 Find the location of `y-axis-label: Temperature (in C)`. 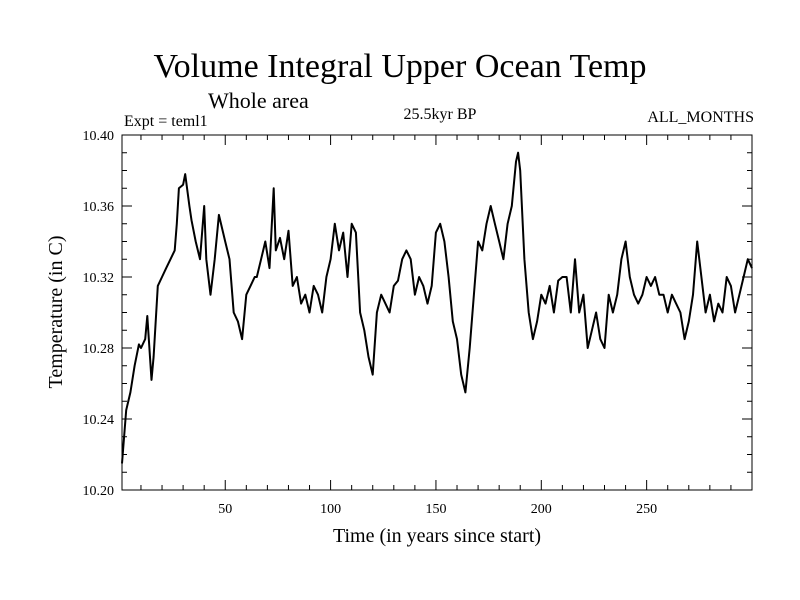

y-axis-label: Temperature (in C) is located at coordinates (56, 312).